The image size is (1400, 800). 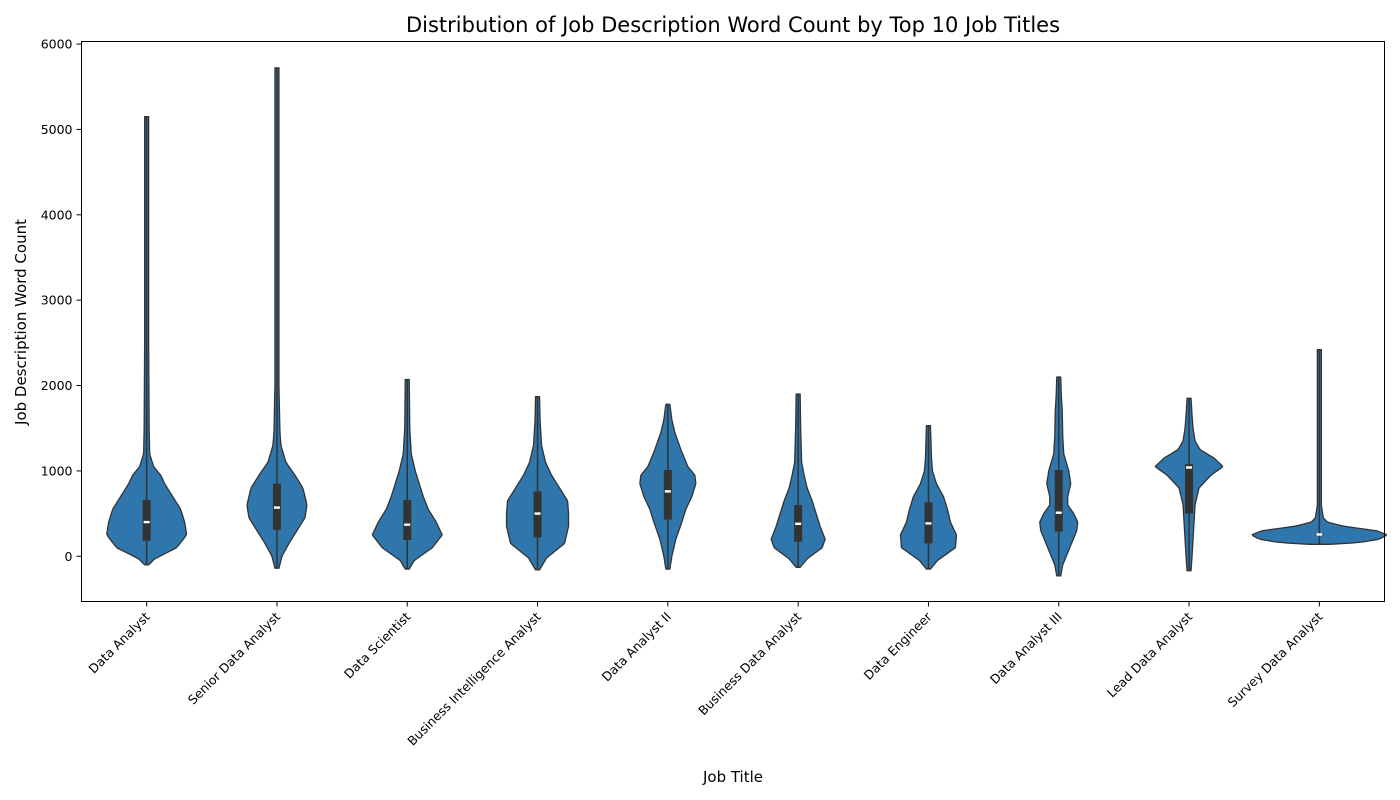 I want to click on y-tick-label: 0, so click(x=69, y=556).